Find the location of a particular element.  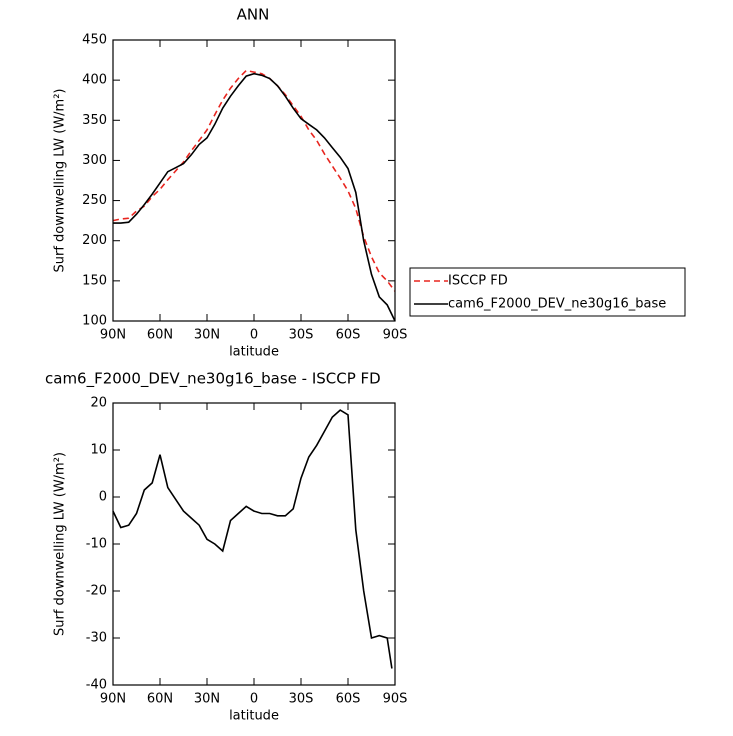

legend-label: ISCCP FD is located at coordinates (478, 281).